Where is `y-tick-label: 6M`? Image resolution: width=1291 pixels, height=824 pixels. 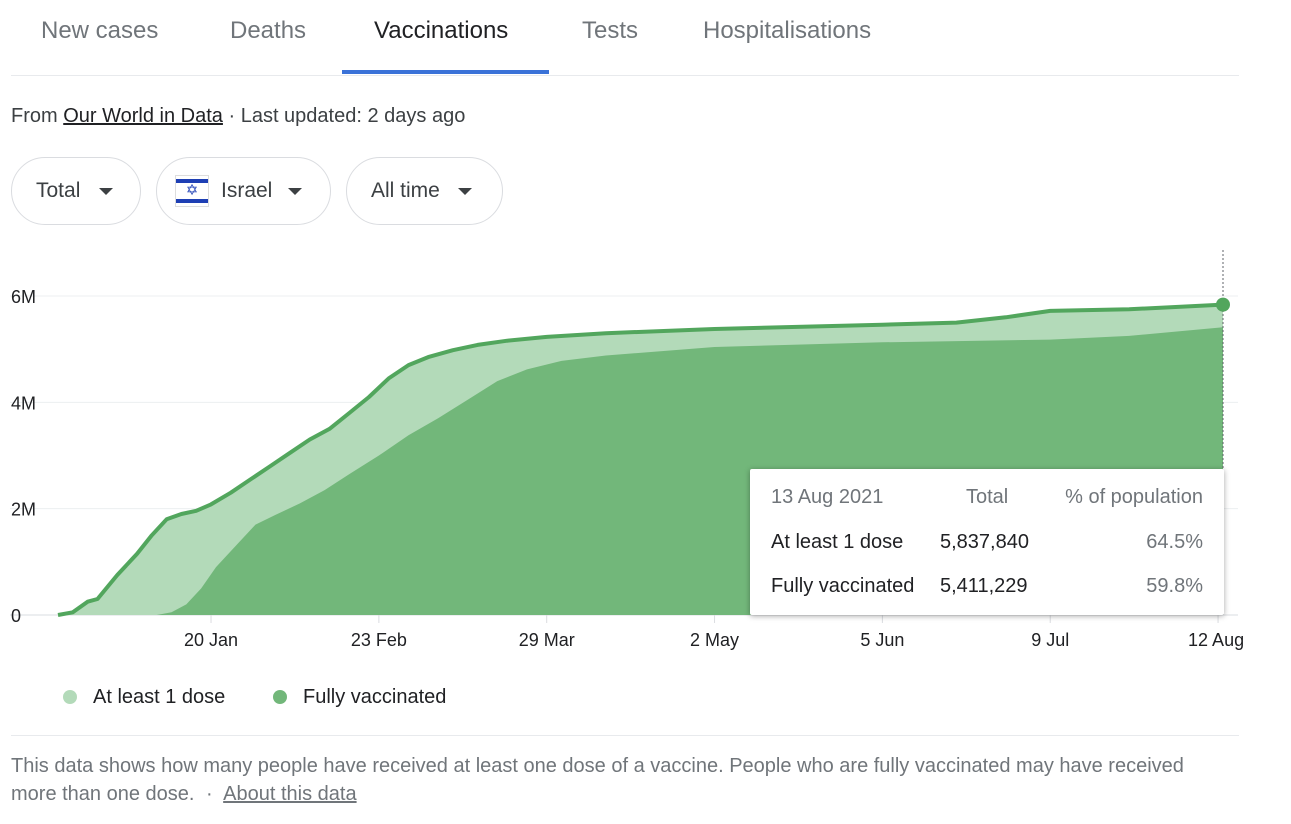
y-tick-label: 6M is located at coordinates (23, 297).